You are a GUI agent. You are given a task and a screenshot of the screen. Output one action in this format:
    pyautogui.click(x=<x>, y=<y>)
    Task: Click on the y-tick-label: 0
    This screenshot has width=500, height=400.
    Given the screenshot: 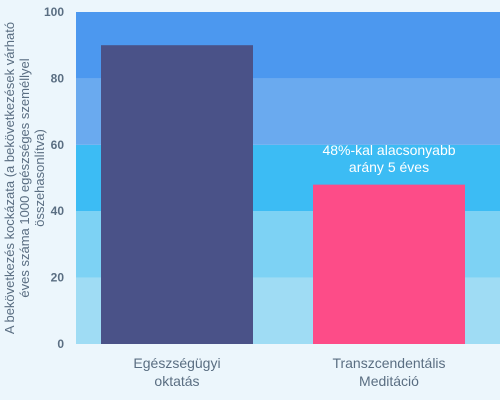 What is the action you would take?
    pyautogui.click(x=60, y=344)
    